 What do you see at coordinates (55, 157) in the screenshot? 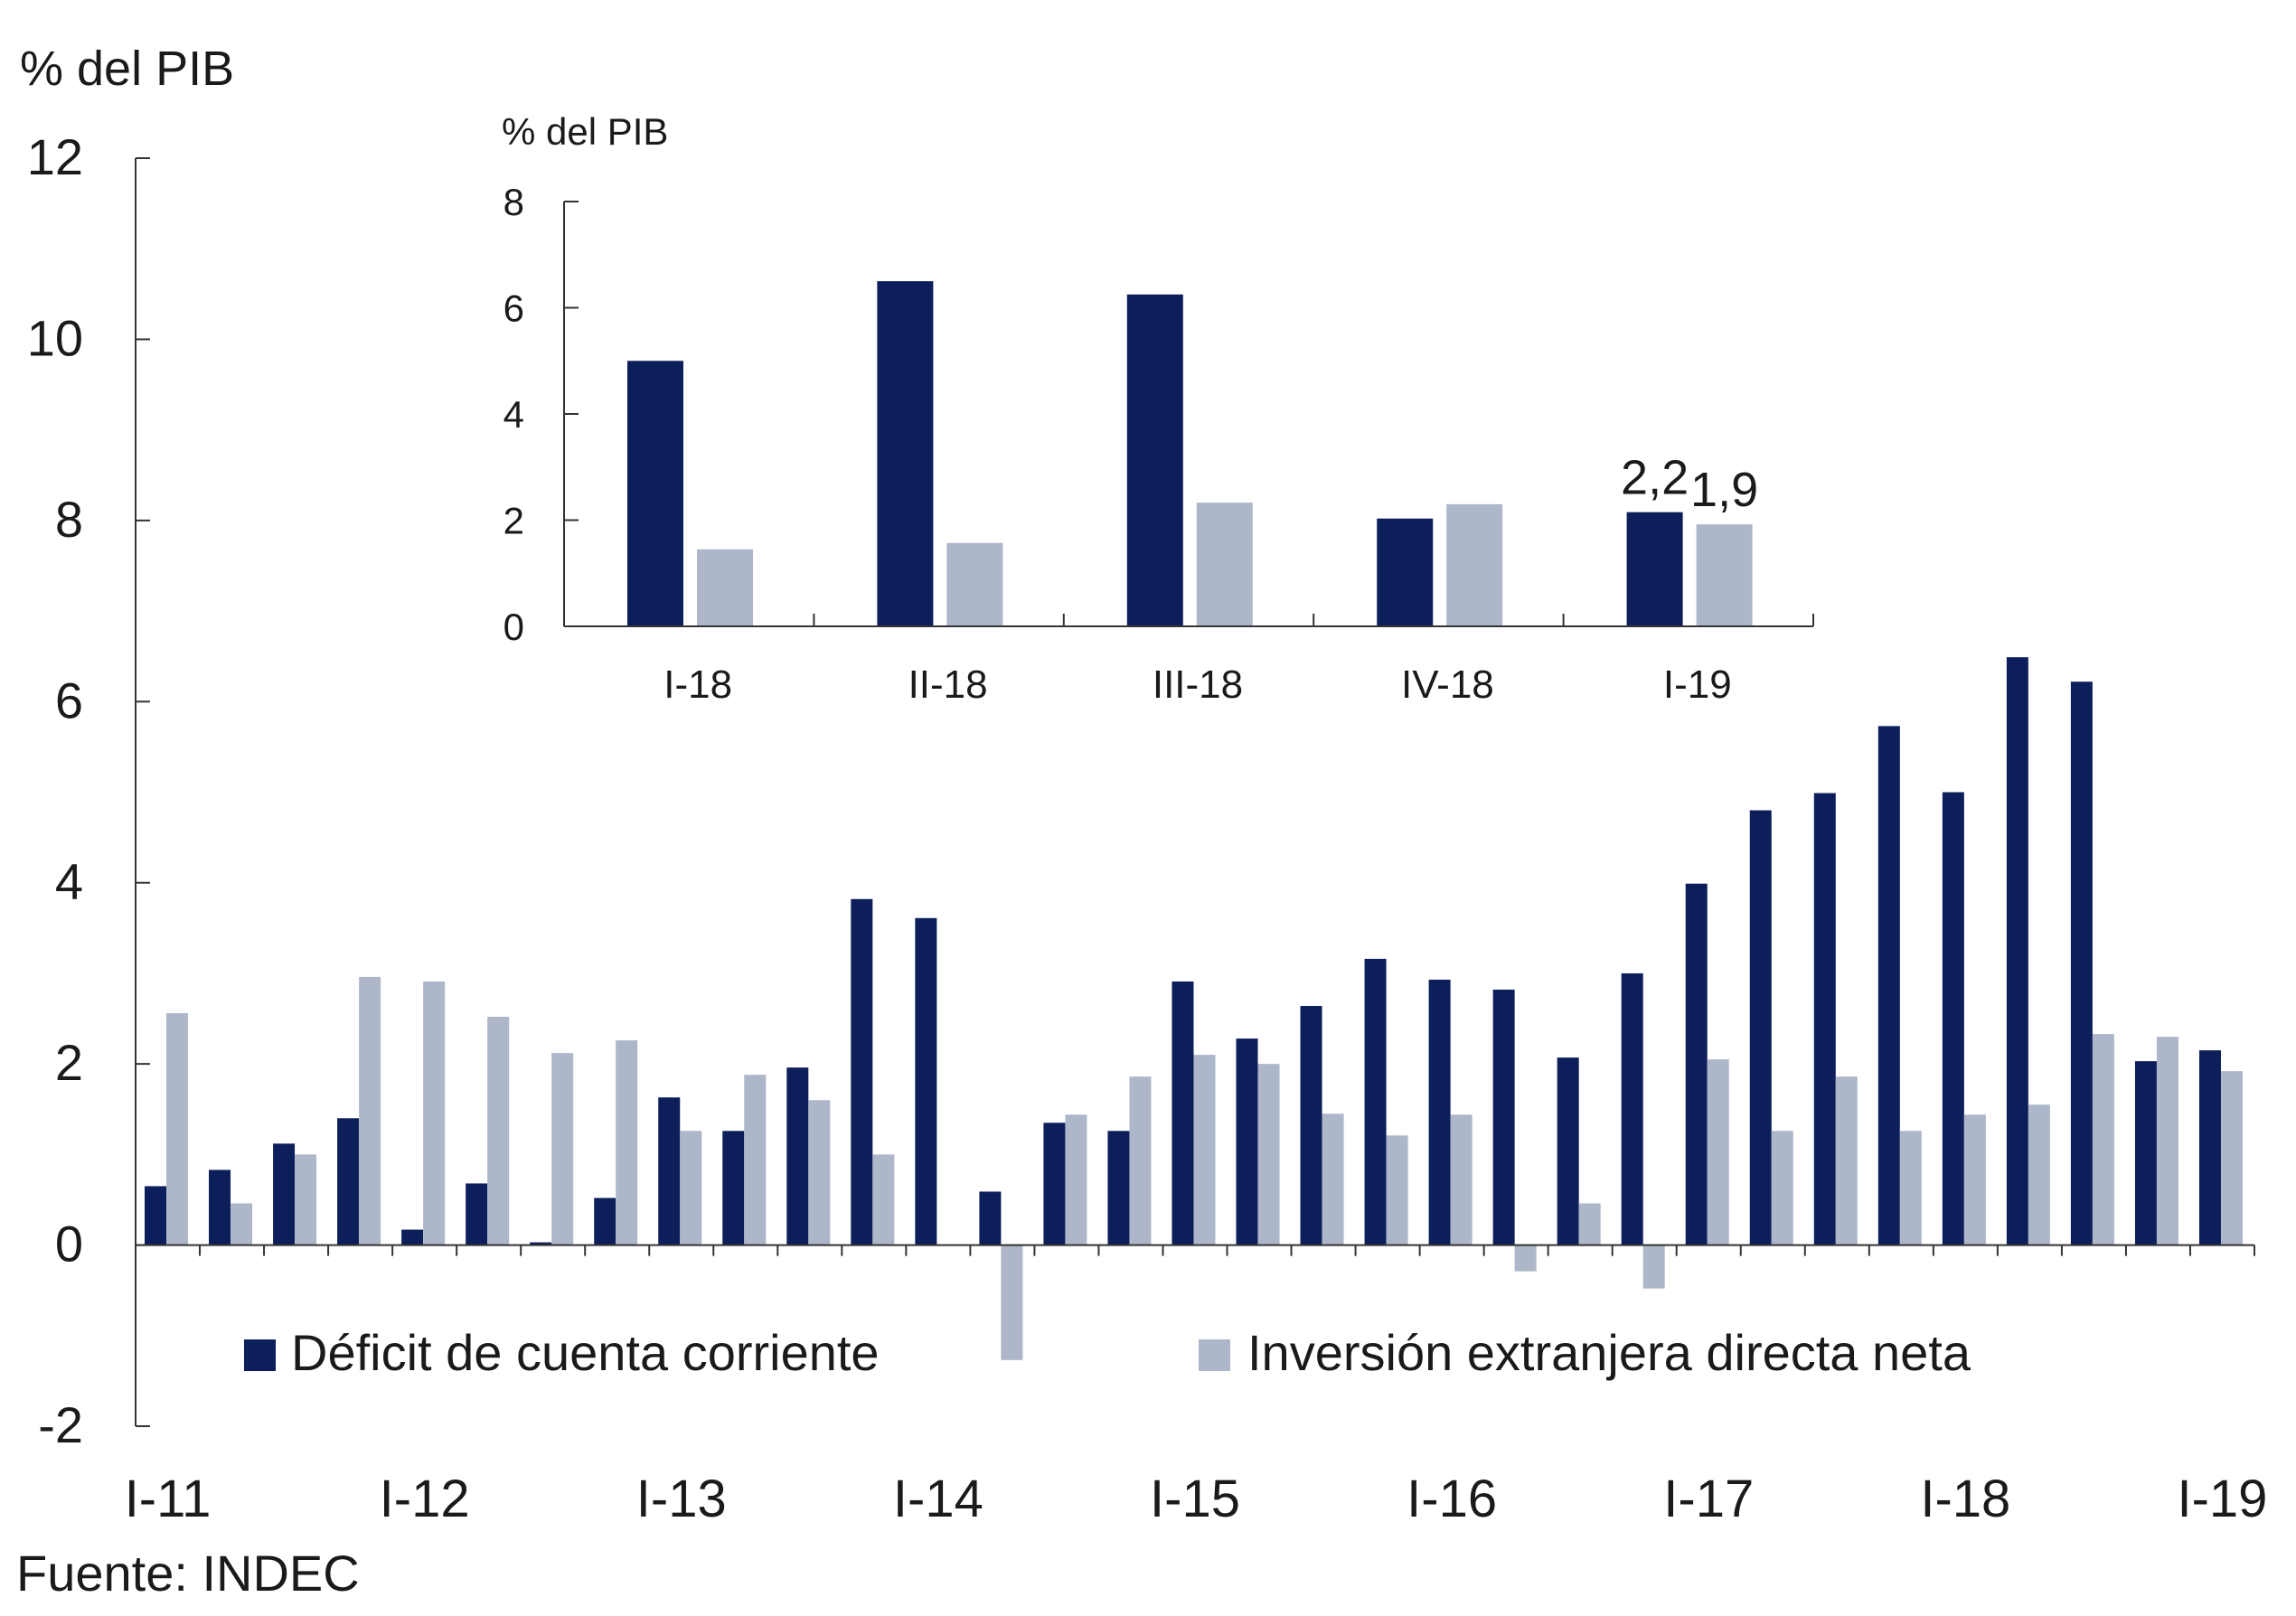
I see `main-y-tick-label: 12` at bounding box center [55, 157].